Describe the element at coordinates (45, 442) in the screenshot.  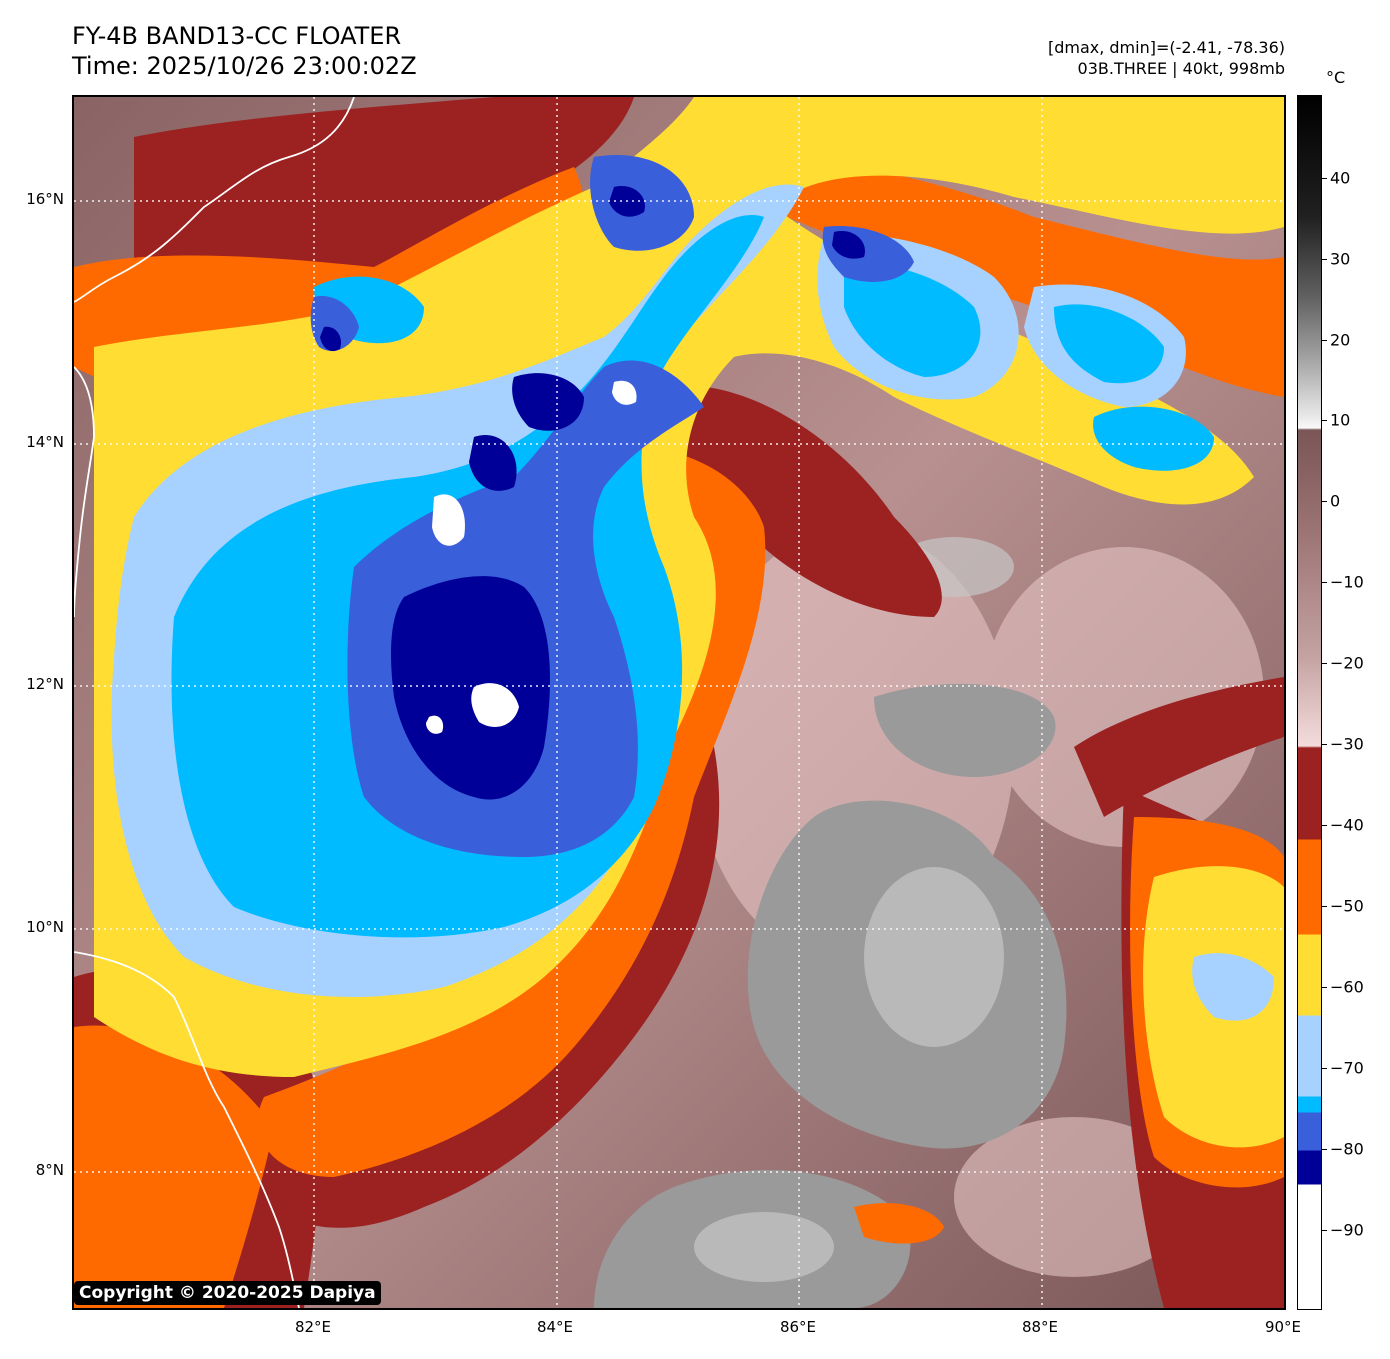
I see `lat-label-14n: 14°N` at that location.